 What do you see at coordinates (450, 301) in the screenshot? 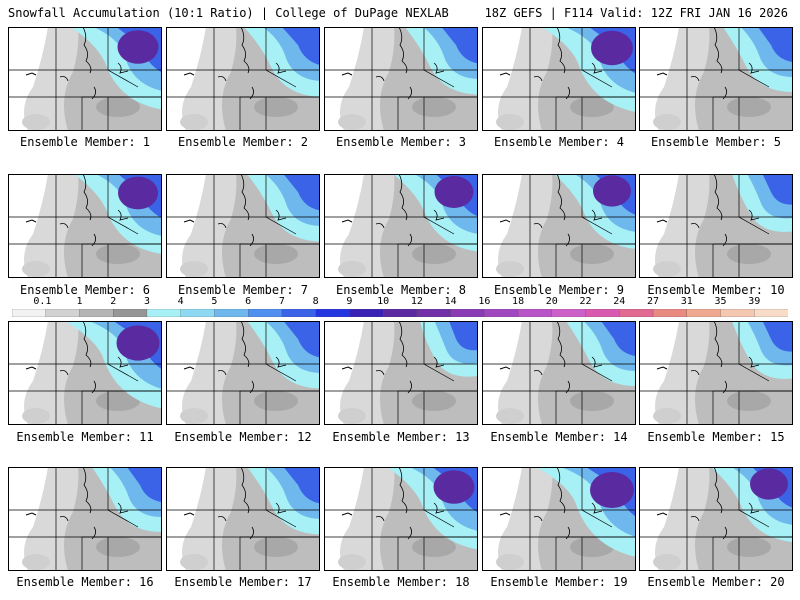
I see `colorbar-tick-label: 14` at bounding box center [450, 301].